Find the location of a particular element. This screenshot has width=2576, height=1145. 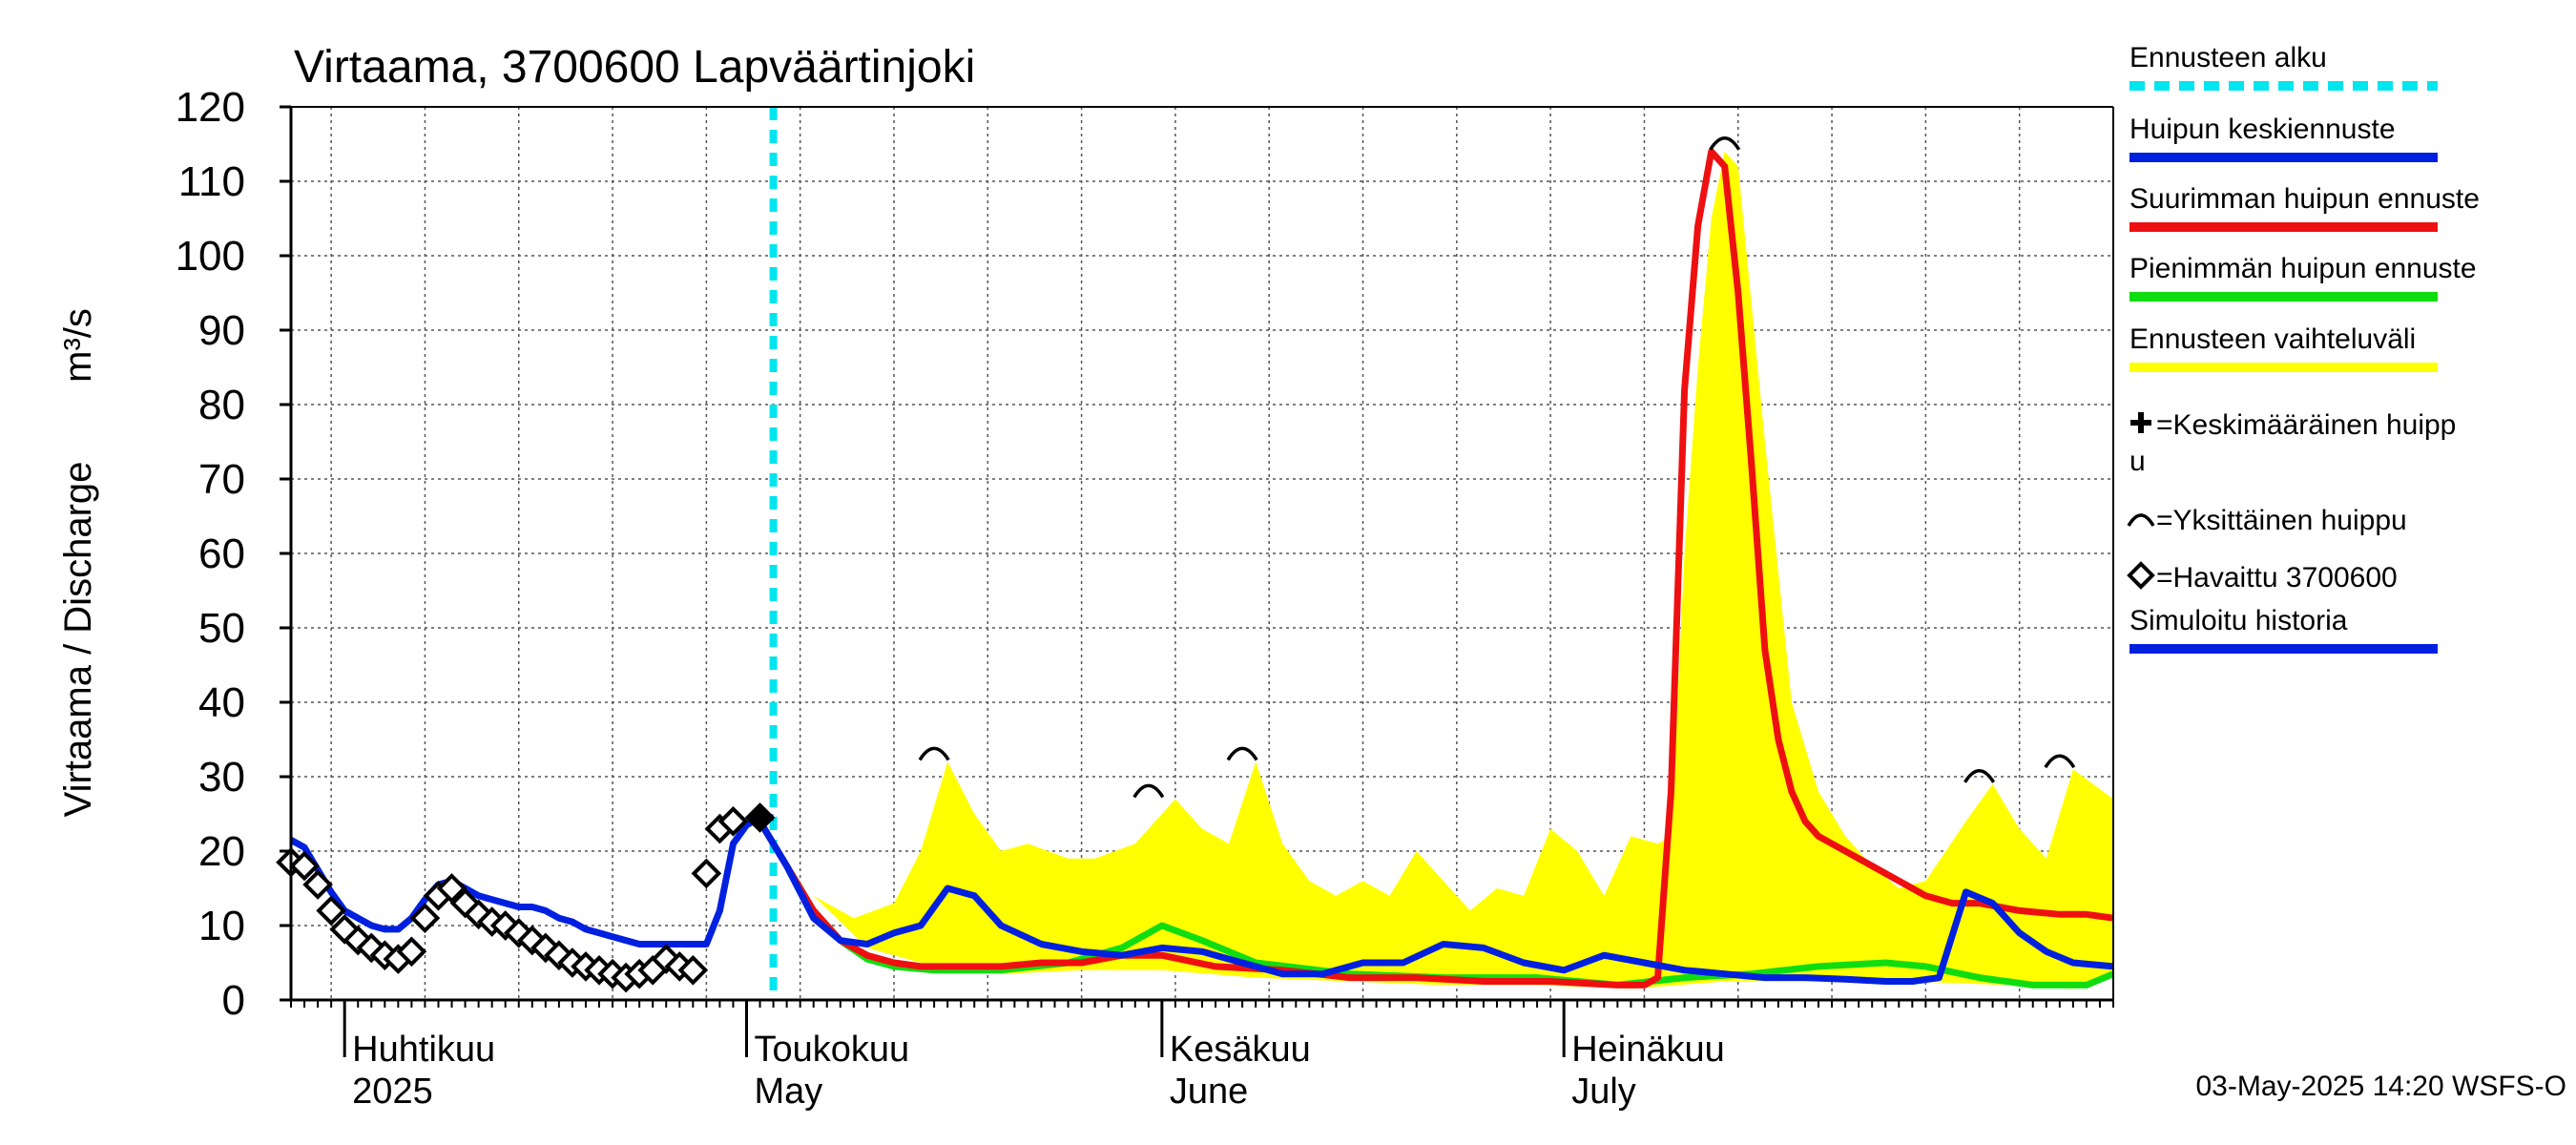

y-tick-label: 30 is located at coordinates (221, 777).